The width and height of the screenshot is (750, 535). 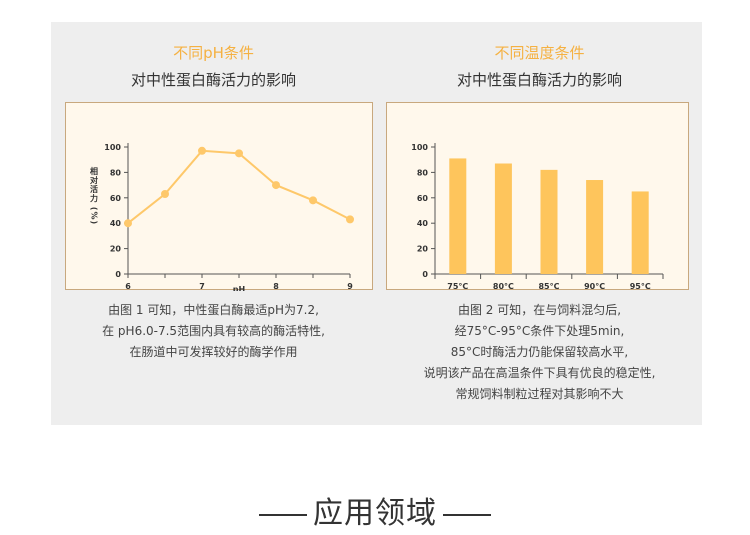 What do you see at coordinates (213, 352) in the screenshot?
I see `ph-description-line: 在肠道中可发挥较好的酶学作用` at bounding box center [213, 352].